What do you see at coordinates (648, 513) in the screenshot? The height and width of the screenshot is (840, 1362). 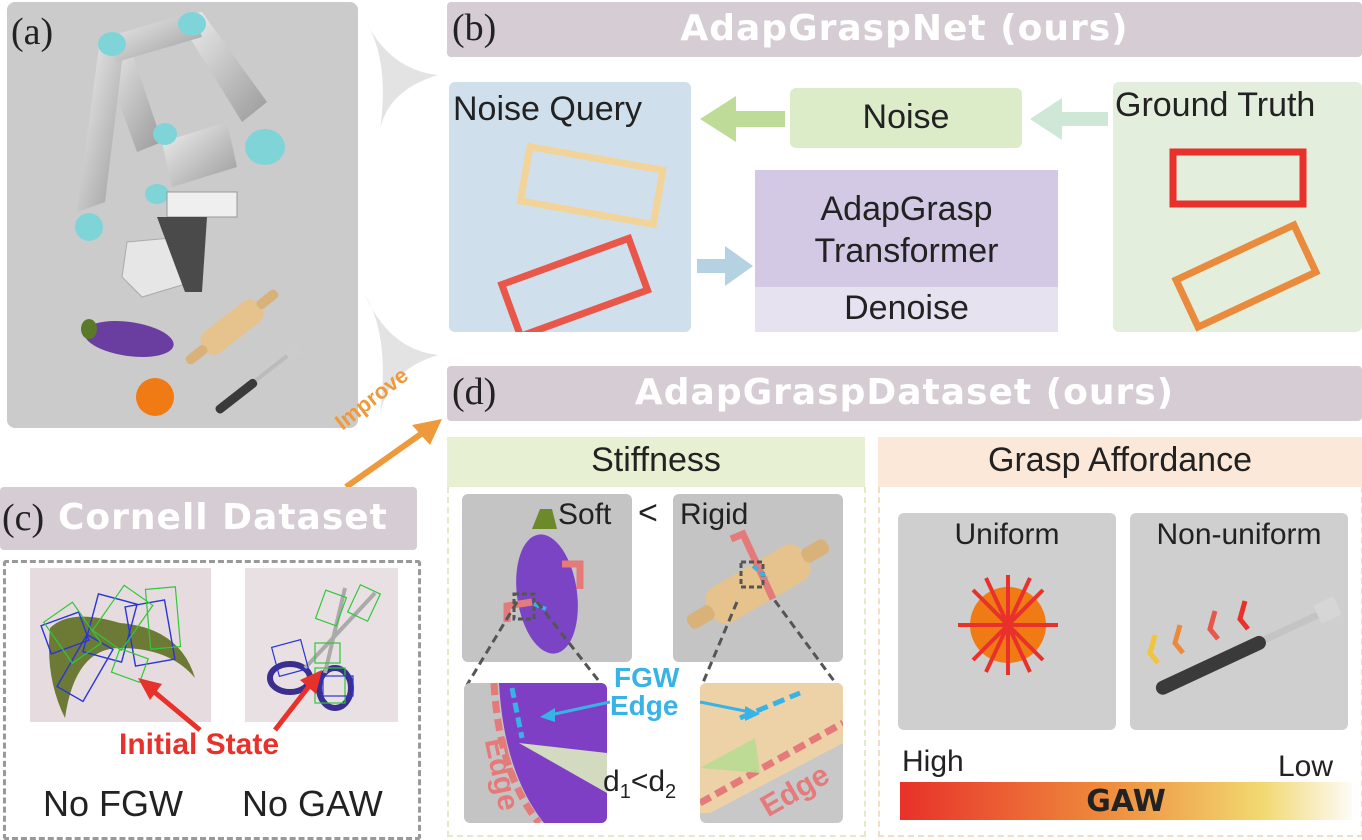 I see `soft-rigid-less-than: <` at bounding box center [648, 513].